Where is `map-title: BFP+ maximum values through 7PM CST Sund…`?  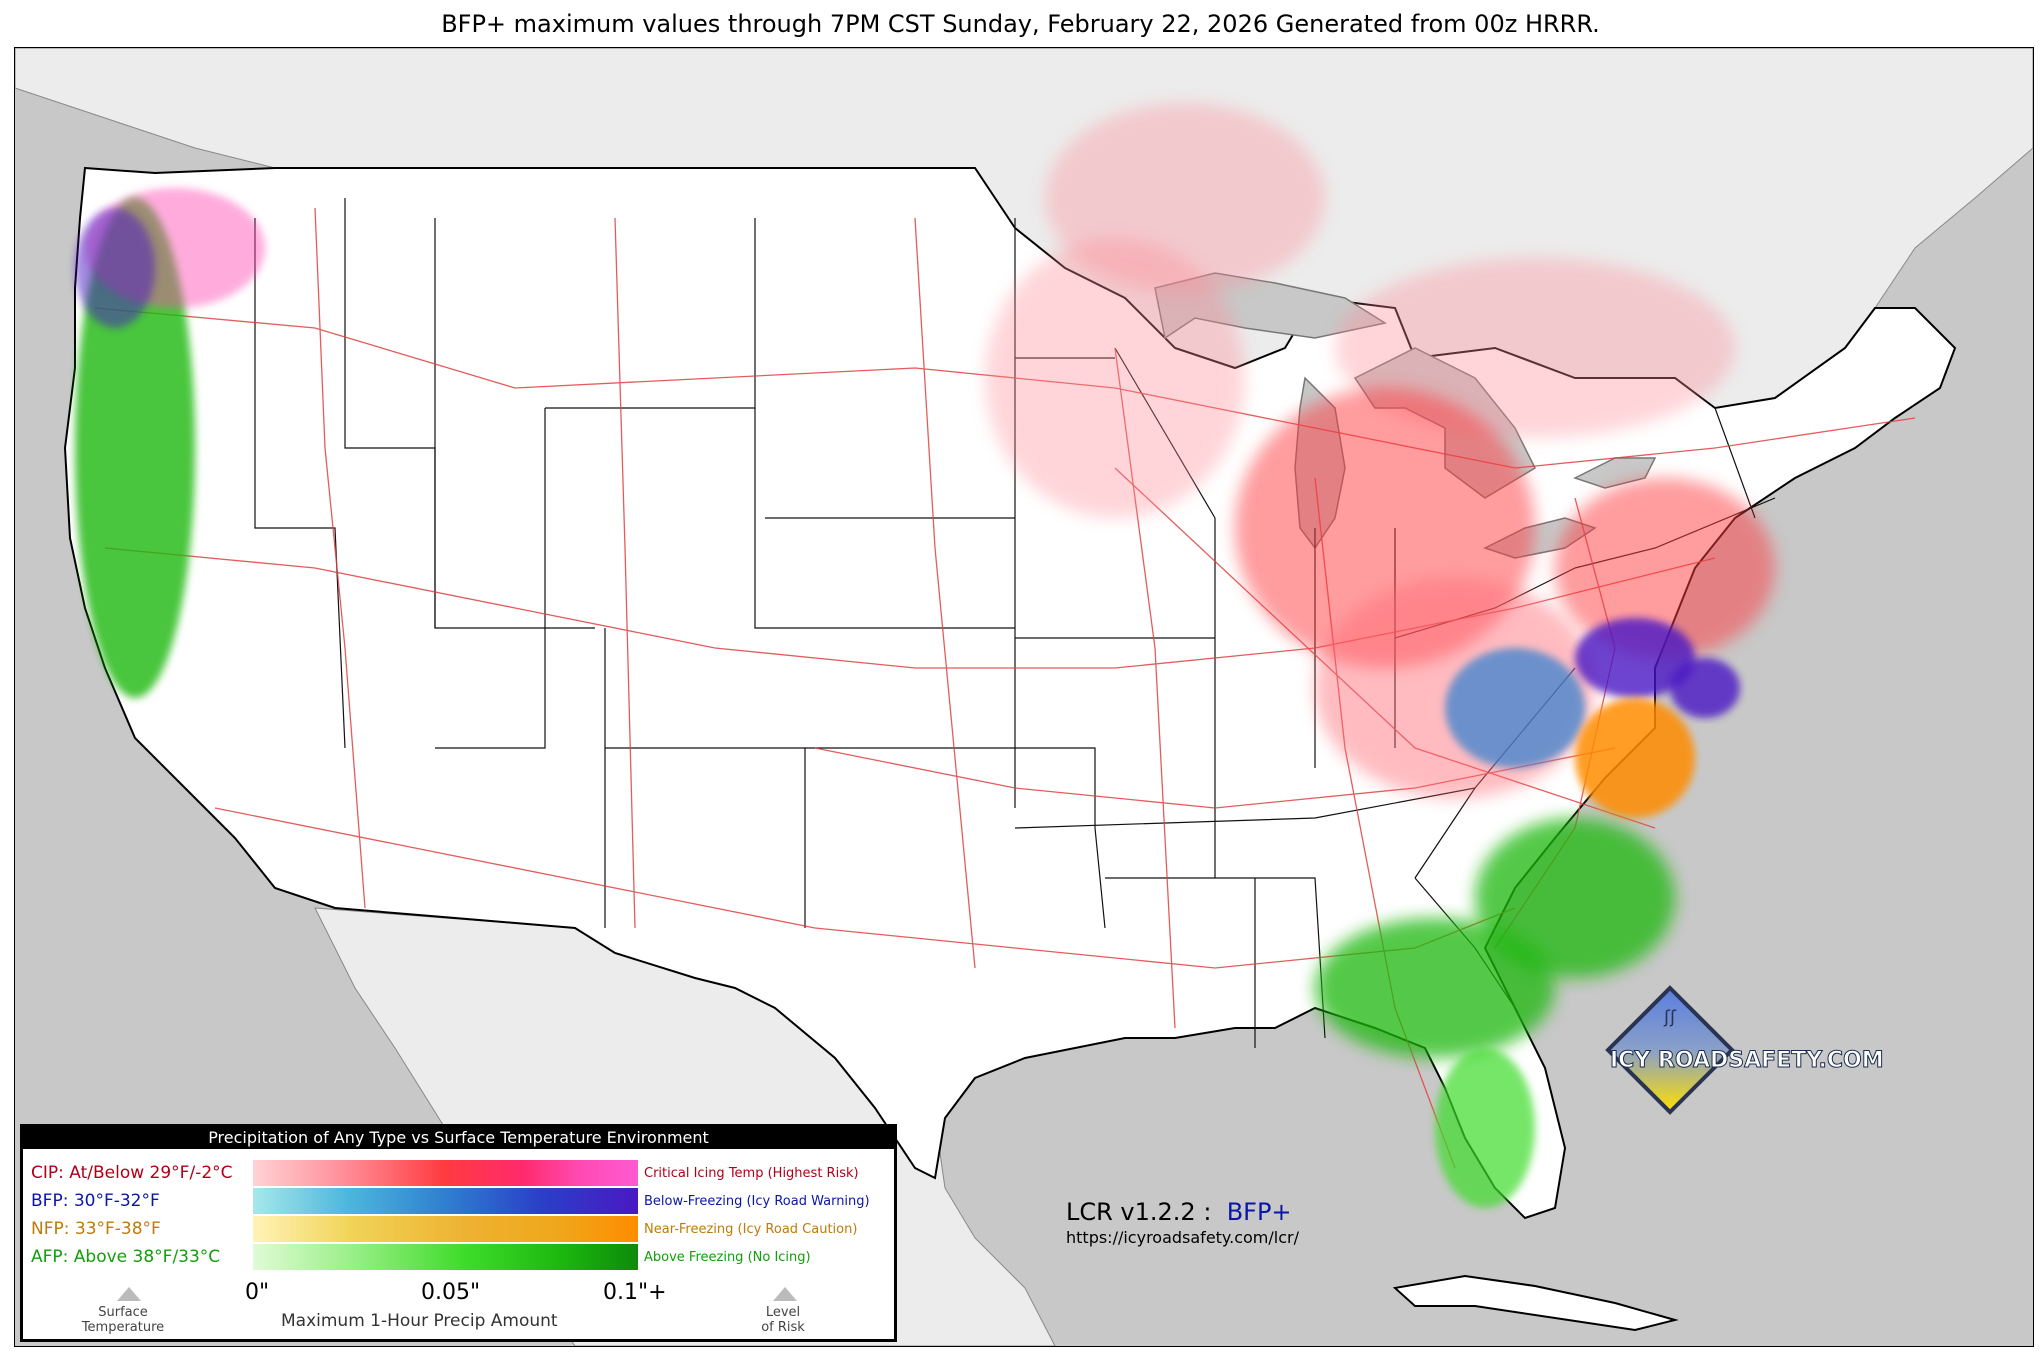 map-title: BFP+ maximum values through 7PM CST Sund… is located at coordinates (1020, 24).